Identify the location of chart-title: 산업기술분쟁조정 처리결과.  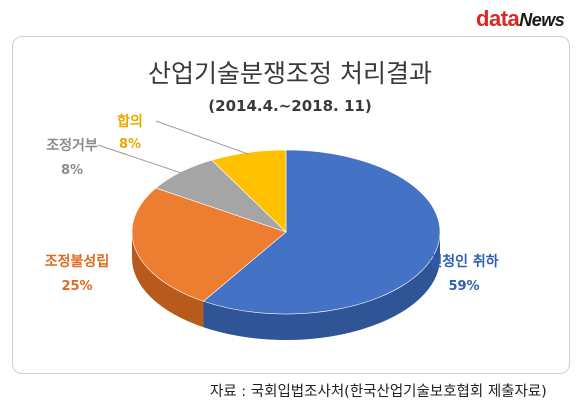
(290, 73).